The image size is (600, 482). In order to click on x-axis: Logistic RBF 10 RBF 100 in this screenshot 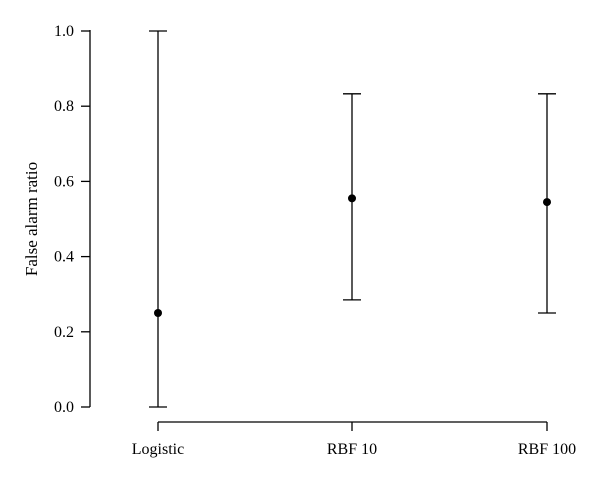, I will do `click(354, 439)`.